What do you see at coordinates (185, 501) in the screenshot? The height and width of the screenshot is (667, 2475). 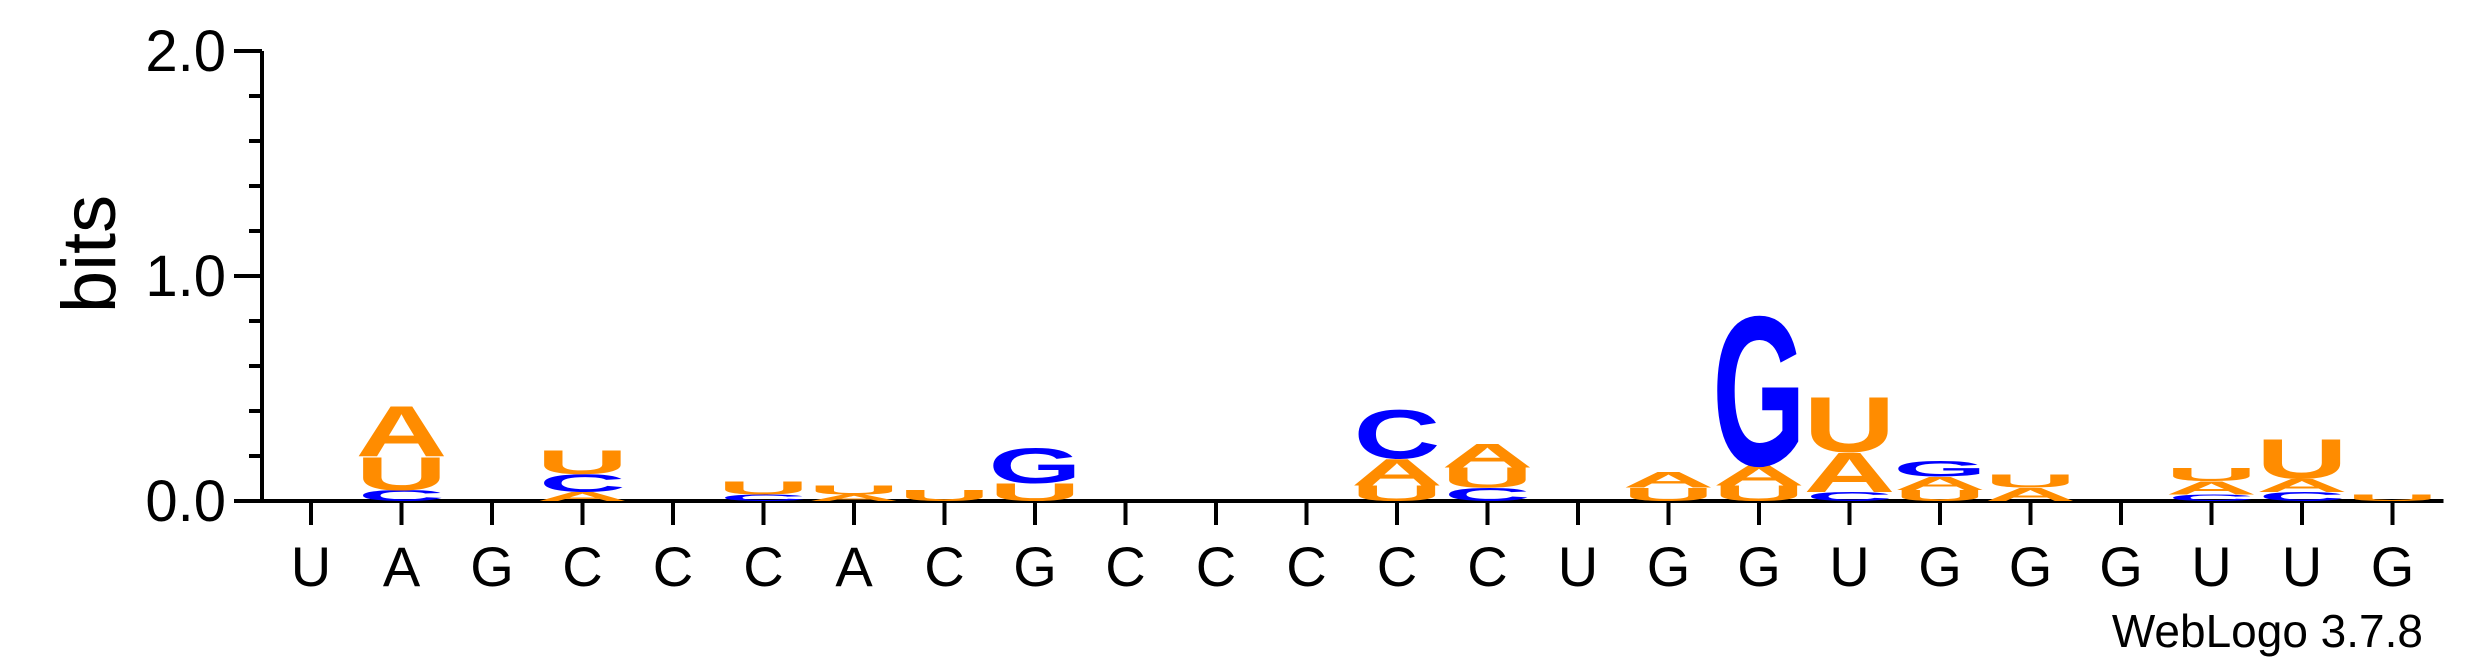 I see `y-tick-label: 0.0` at bounding box center [185, 501].